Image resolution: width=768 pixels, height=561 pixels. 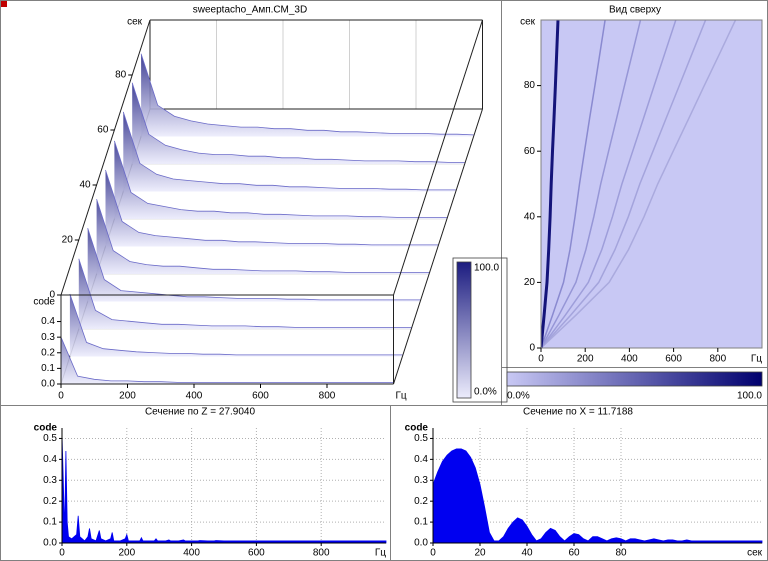 What do you see at coordinates (635, 10) in the screenshot?
I see `chart-title: Вид сверху` at bounding box center [635, 10].